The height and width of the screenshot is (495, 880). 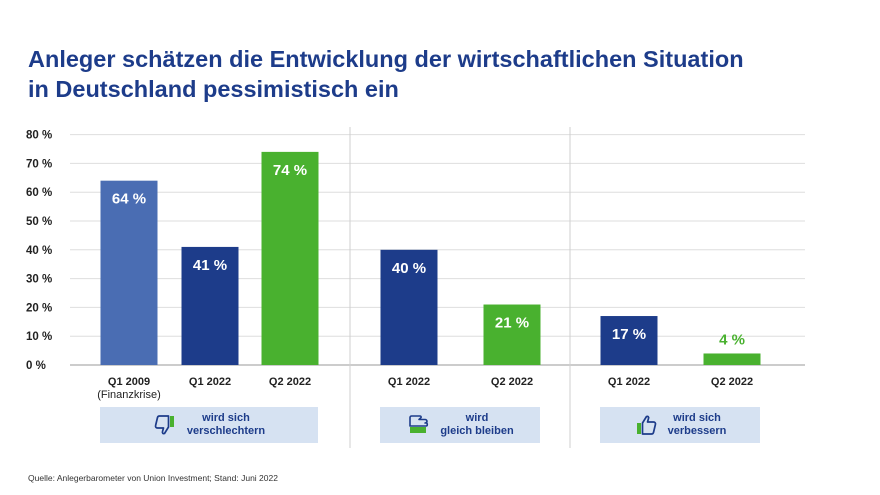 I want to click on y-tick-label: 30 %, so click(x=39, y=280).